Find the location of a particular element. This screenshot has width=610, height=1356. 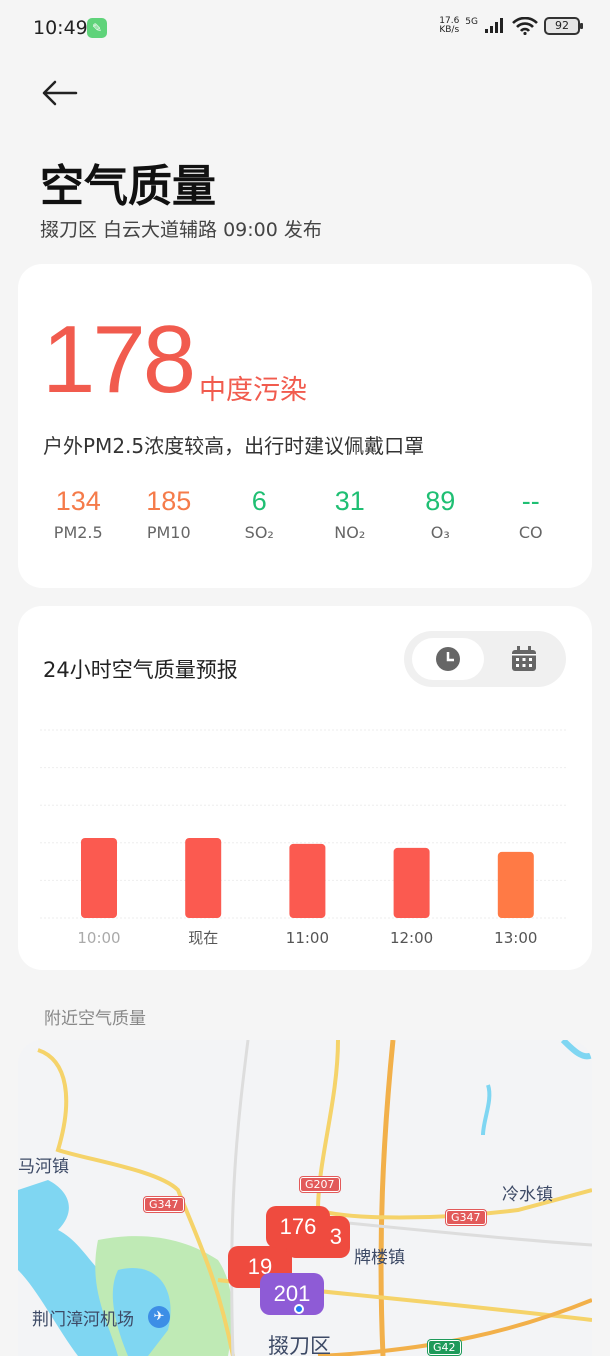

battery-indicator: 92 is located at coordinates (563, 26).